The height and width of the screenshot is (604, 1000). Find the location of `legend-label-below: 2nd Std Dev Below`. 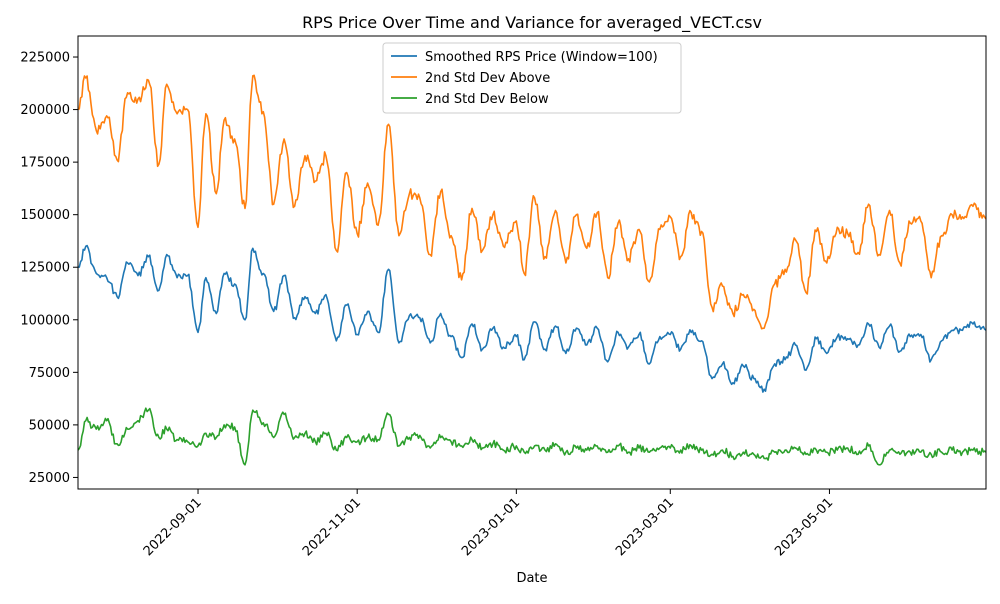

legend-label-below: 2nd Std Dev Below is located at coordinates (487, 99).